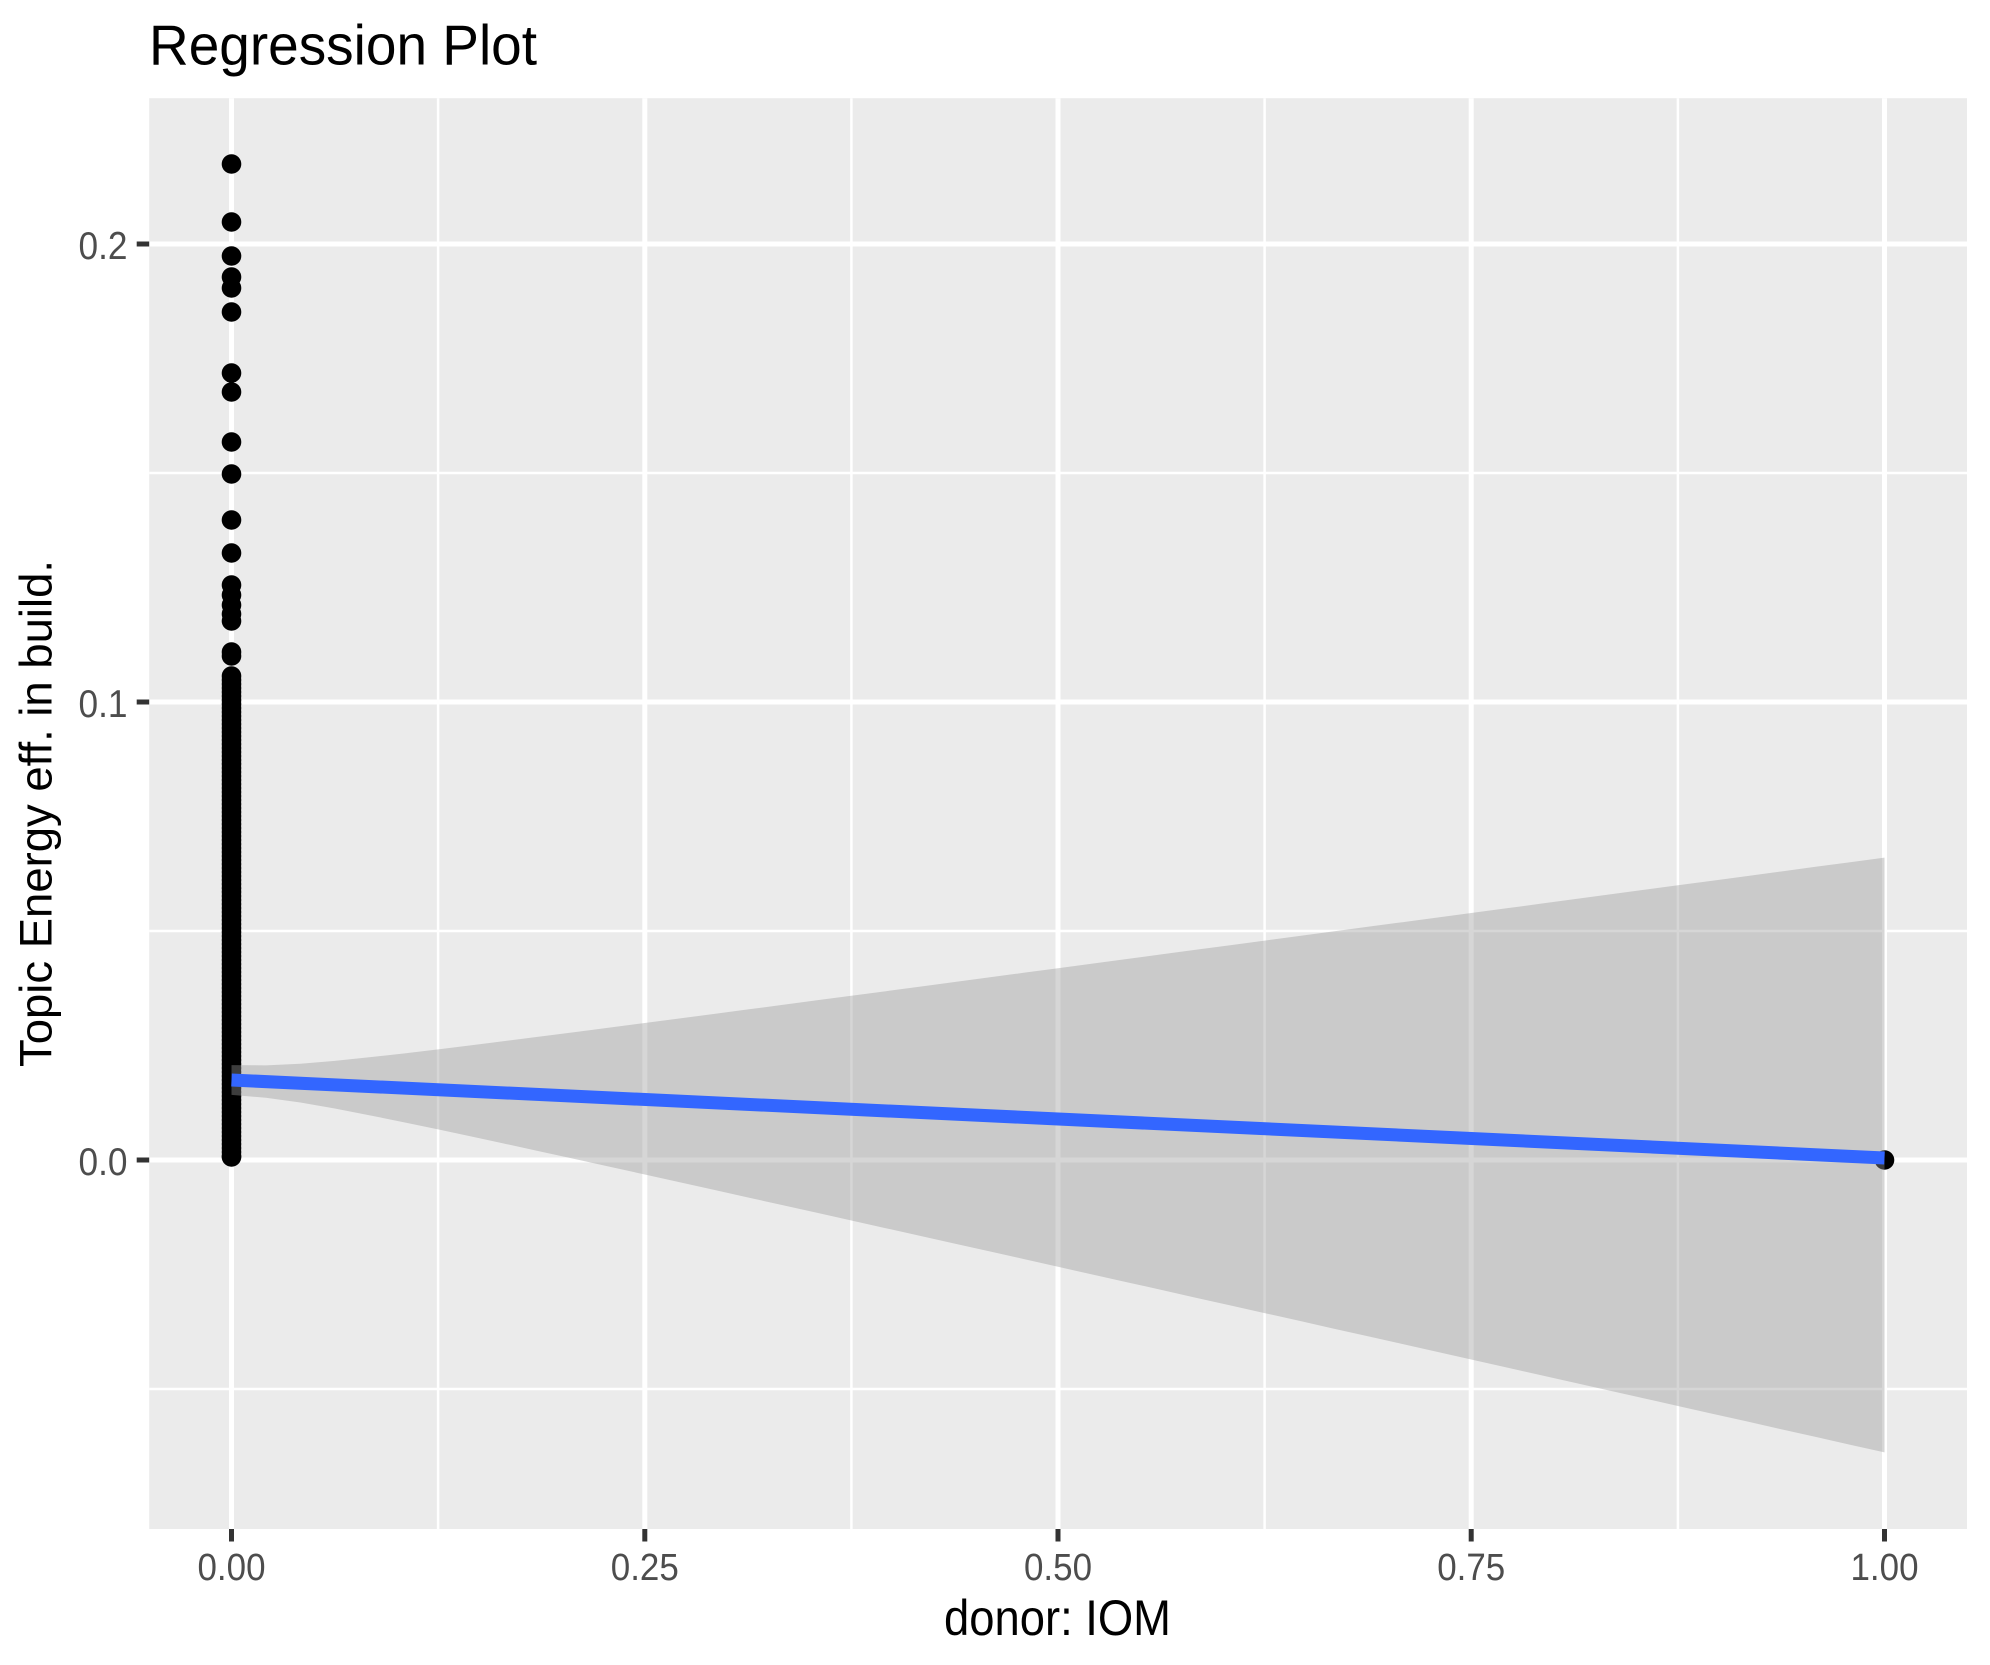 Image resolution: width=1990 pixels, height=1665 pixels. What do you see at coordinates (1058, 1568) in the screenshot?
I see `svg-text: 0.50` at bounding box center [1058, 1568].